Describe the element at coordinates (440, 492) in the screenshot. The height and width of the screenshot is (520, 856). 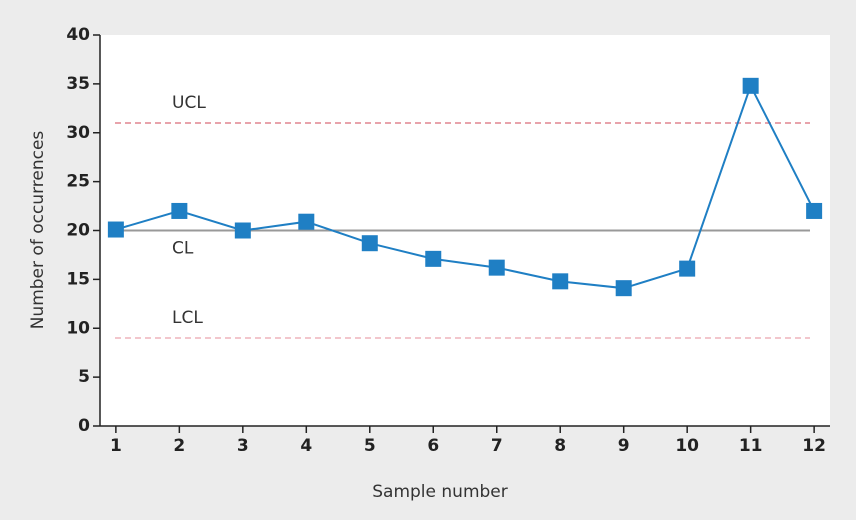
I see `x-axis-label: Sample number` at that location.